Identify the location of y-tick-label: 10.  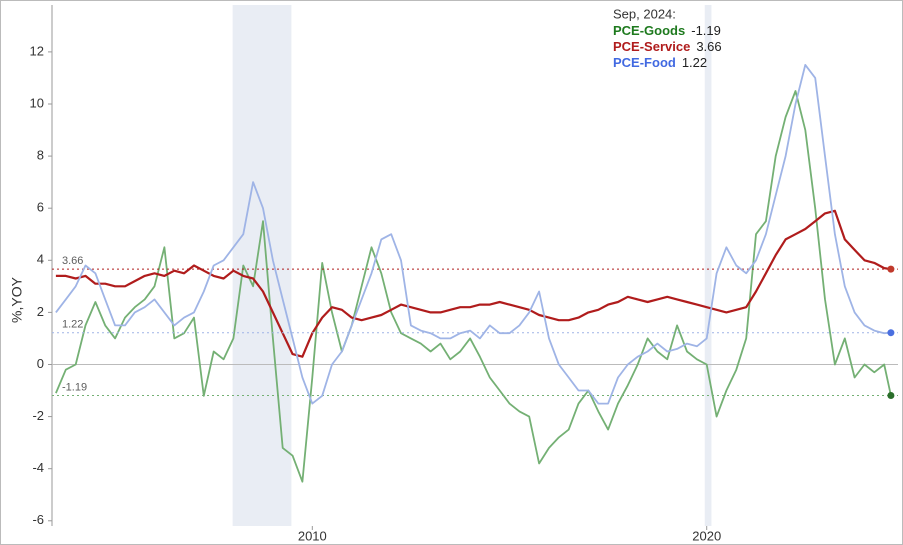
(37, 102).